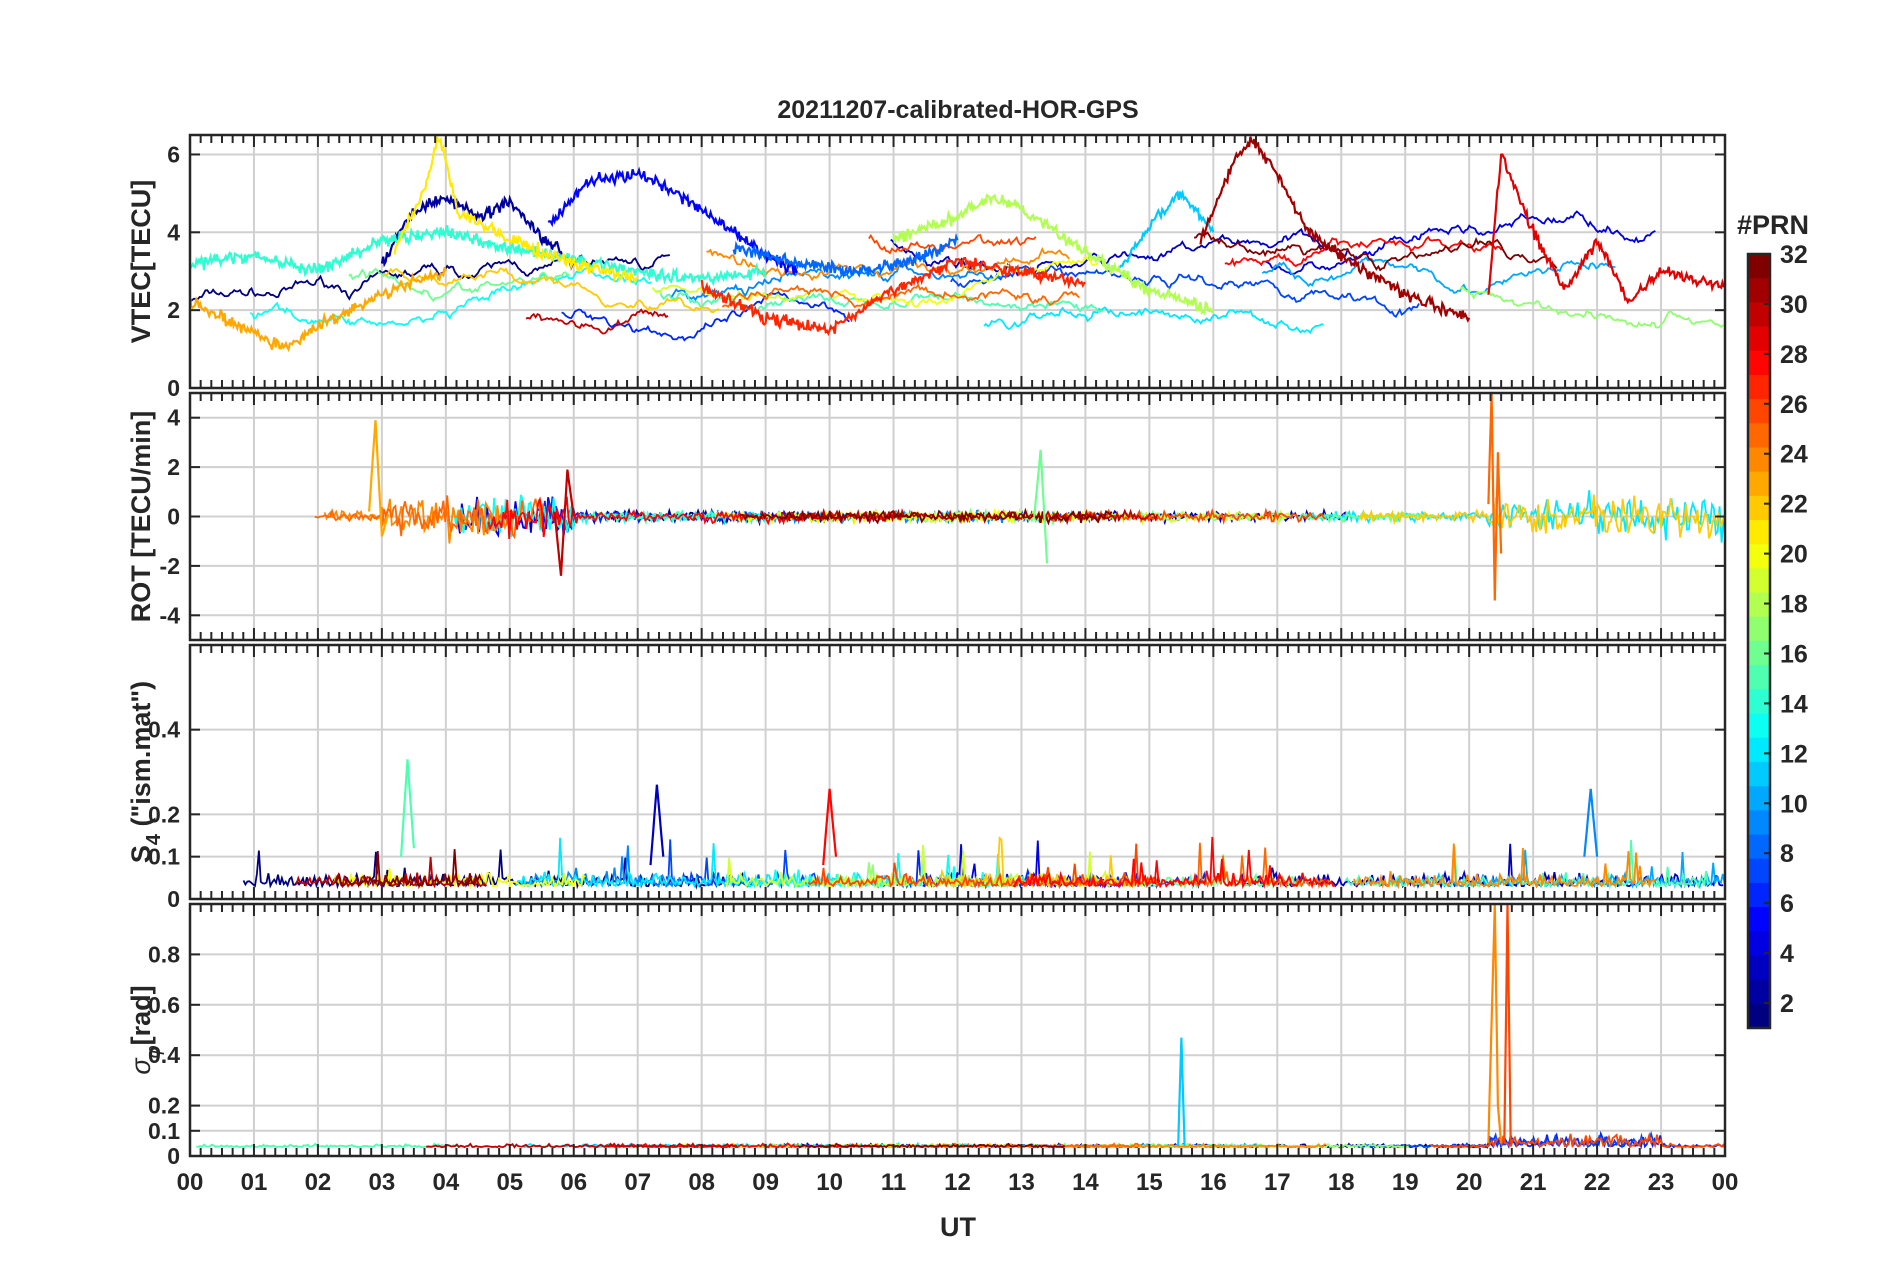 Image resolution: width=1902 pixels, height=1272 pixels. I want to click on background-traces-vtec, so click(956, 276).